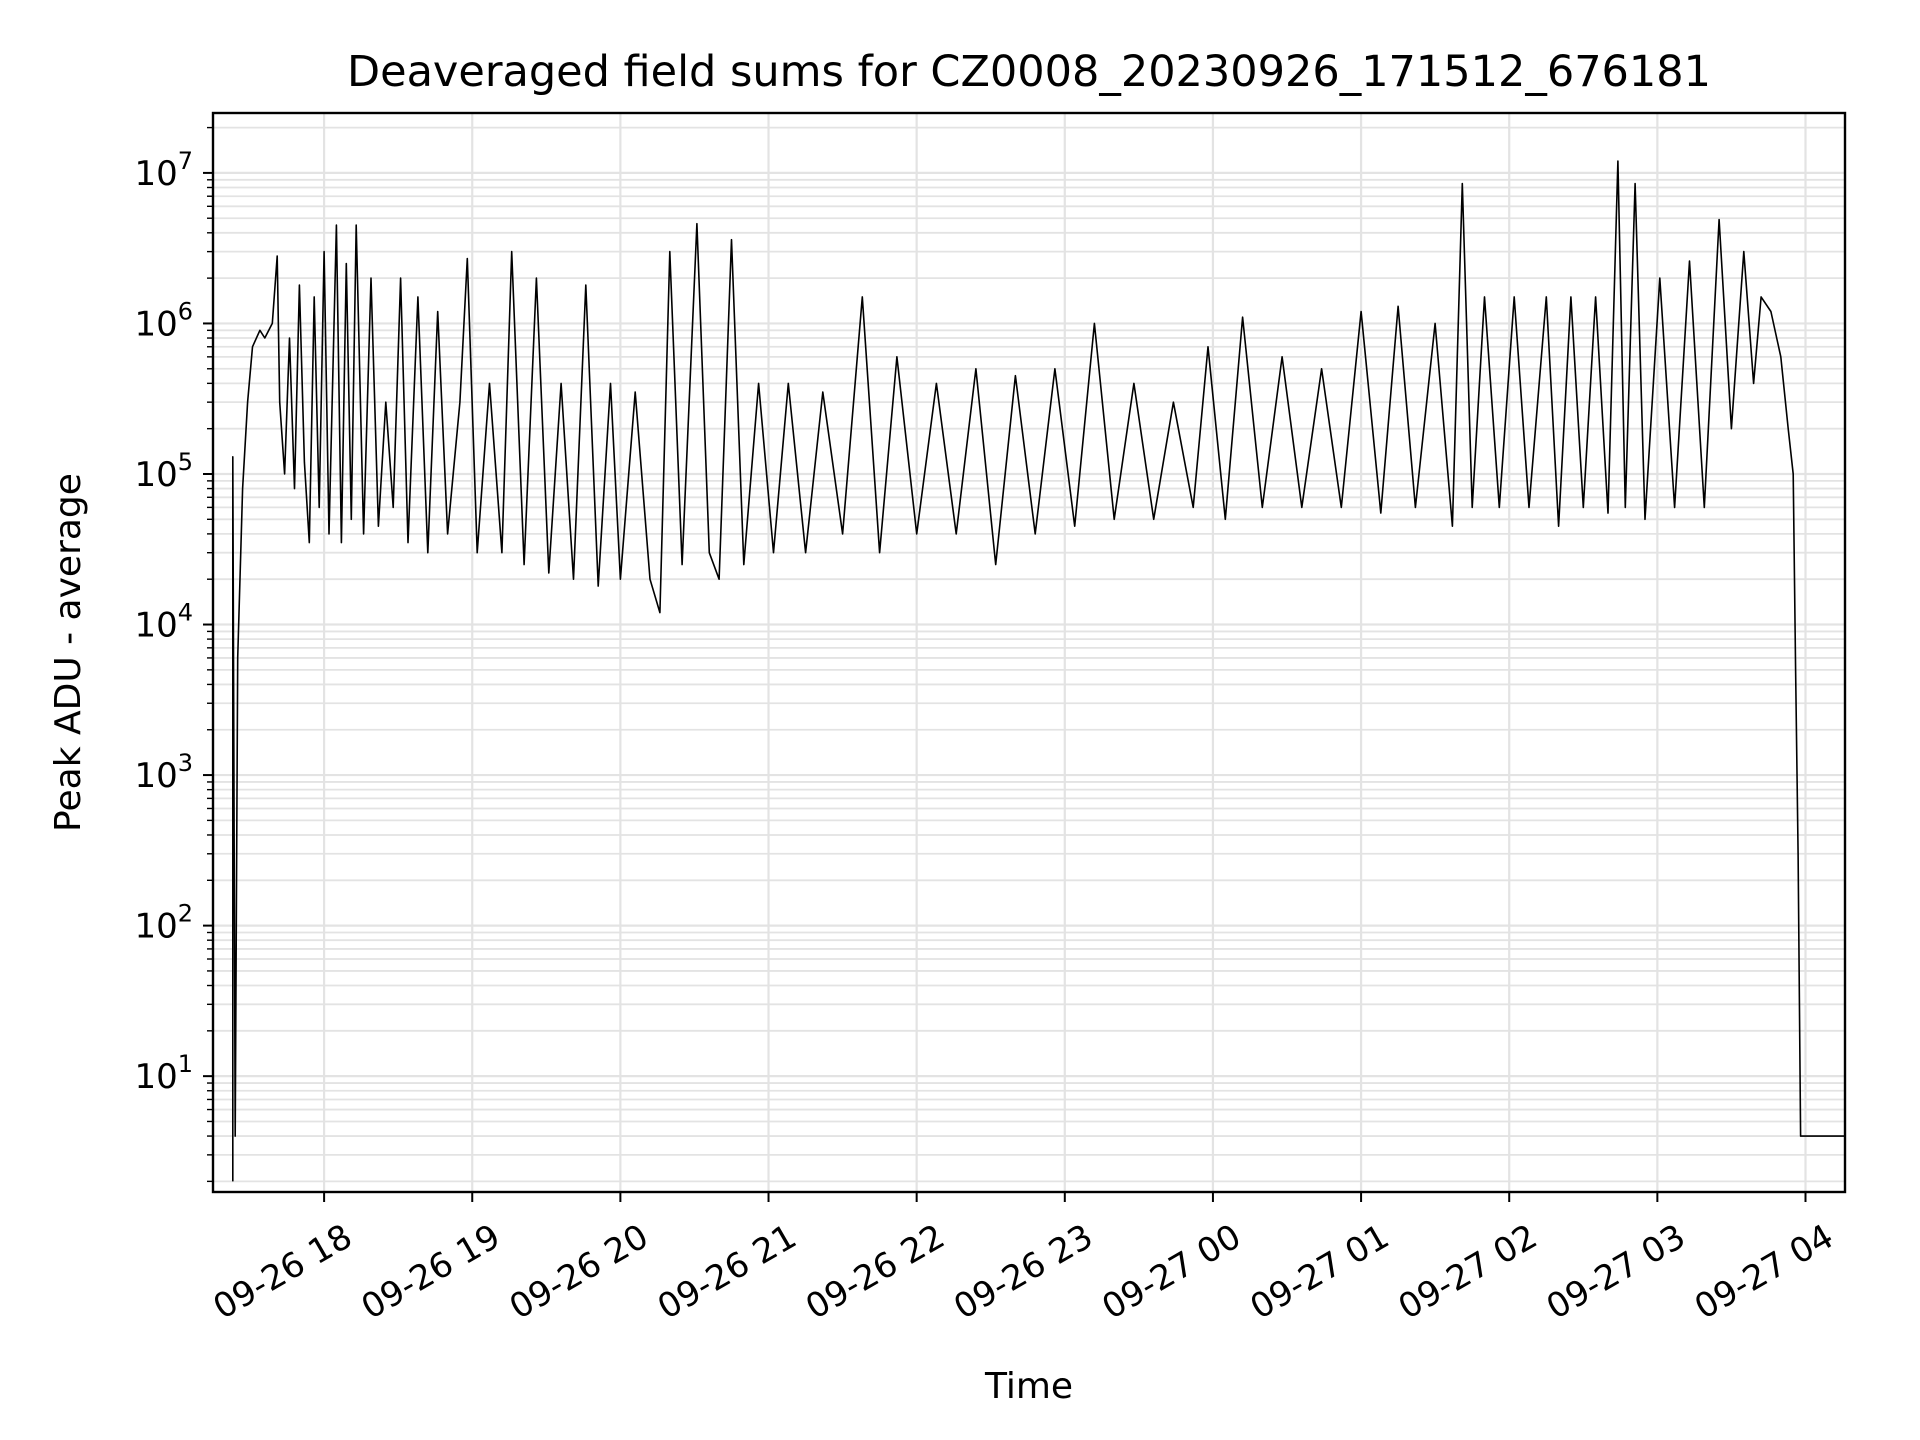  What do you see at coordinates (163, 622) in the screenshot?
I see `y-tick-label: 10⁴` at bounding box center [163, 622].